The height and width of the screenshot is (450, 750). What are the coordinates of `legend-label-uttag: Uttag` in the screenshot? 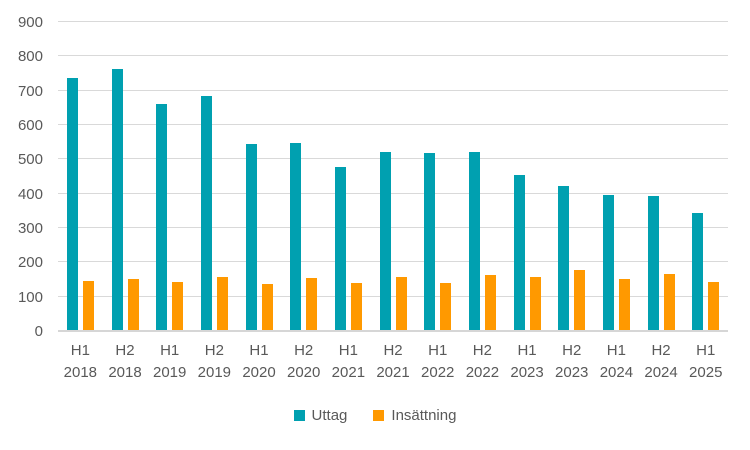 It's located at (329, 415).